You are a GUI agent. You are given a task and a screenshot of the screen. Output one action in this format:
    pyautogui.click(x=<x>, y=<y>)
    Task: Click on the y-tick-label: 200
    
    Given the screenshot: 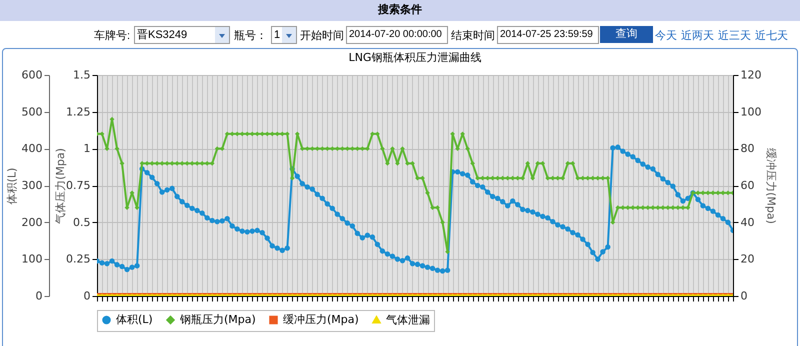 What is the action you would take?
    pyautogui.click(x=32, y=222)
    